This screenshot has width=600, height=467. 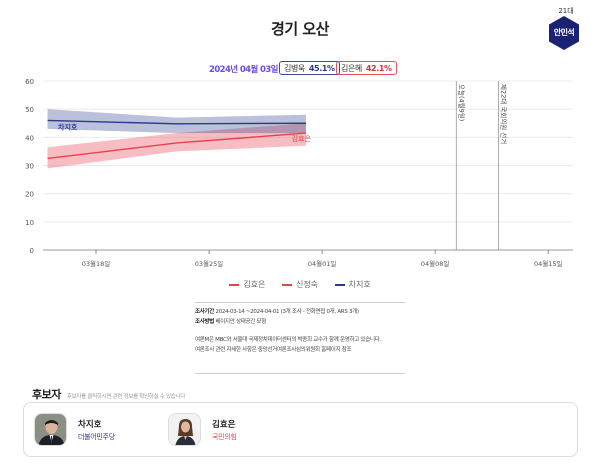 What do you see at coordinates (29, 223) in the screenshot?
I see `y-tick-label: 10` at bounding box center [29, 223].